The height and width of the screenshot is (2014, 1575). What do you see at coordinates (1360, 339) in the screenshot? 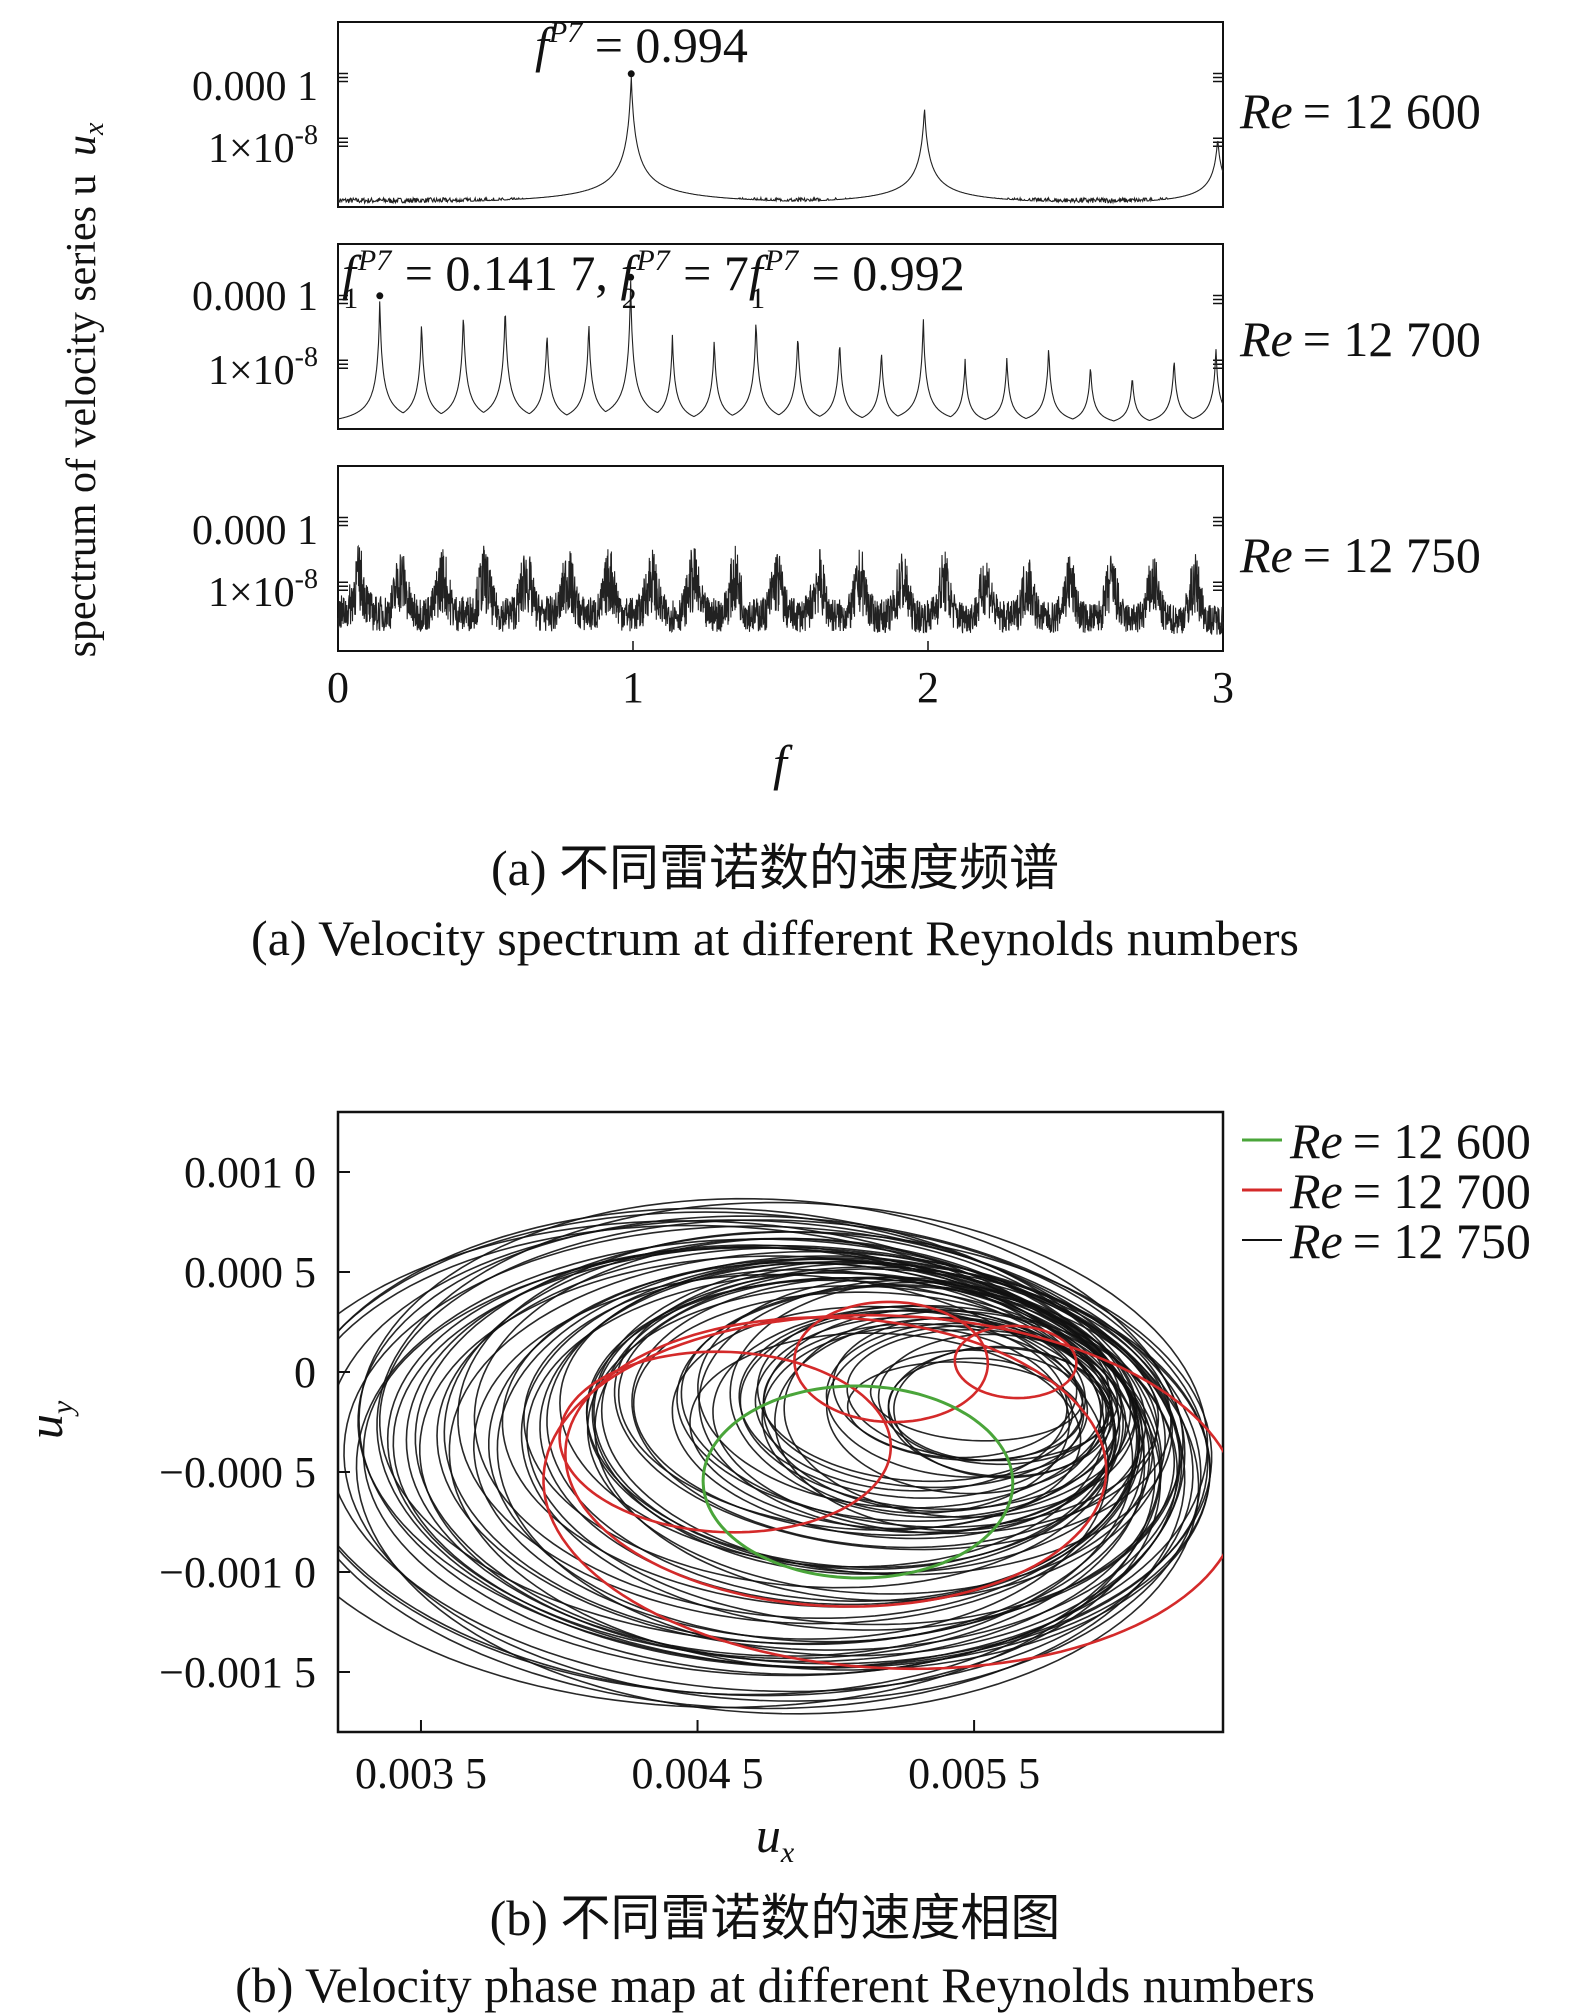
I see `spectrum-panel-2-re-label: Re = 12 700` at bounding box center [1360, 339].